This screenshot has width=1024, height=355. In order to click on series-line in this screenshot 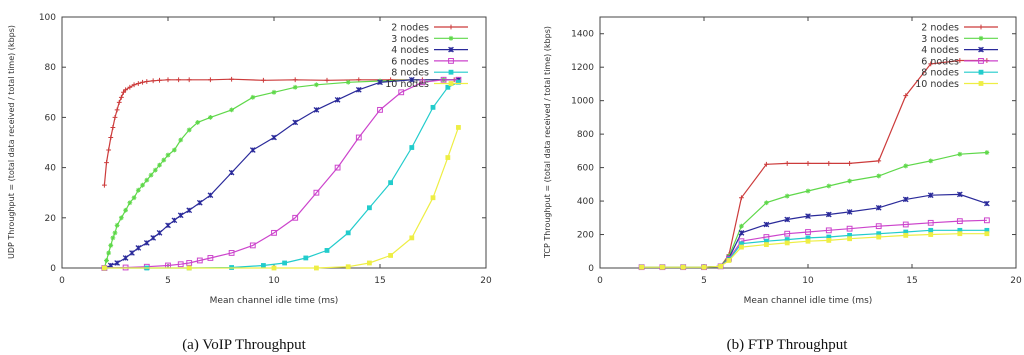, I will do `click(814, 248)`.